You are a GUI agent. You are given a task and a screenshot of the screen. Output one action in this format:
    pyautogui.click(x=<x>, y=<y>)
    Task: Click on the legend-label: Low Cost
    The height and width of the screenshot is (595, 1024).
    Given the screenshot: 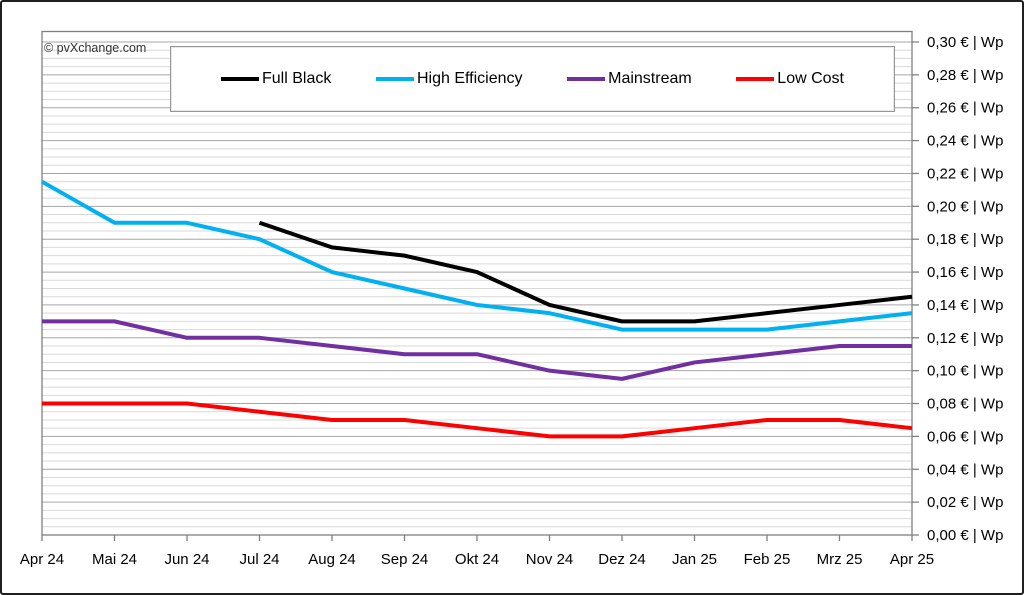 What is the action you would take?
    pyautogui.click(x=810, y=78)
    